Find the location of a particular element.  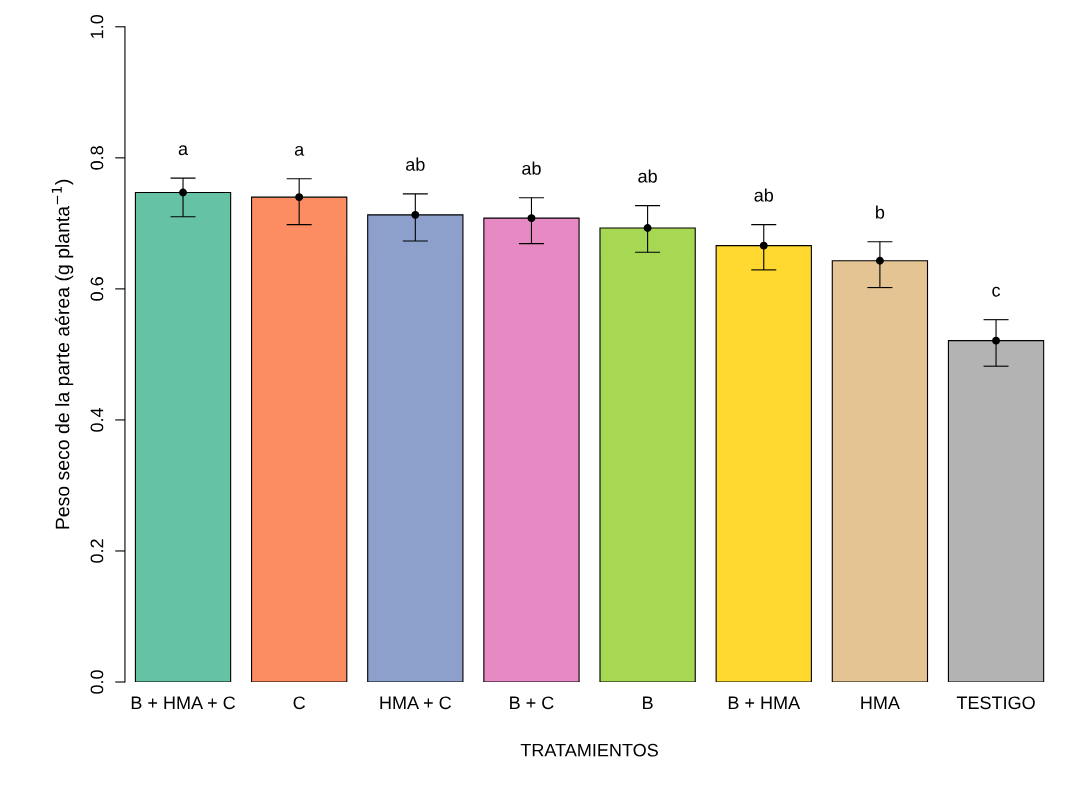

y-axis-title: Peso seco de la parte aérea (g planta$^{−1}$) is located at coordinates (62, 354).